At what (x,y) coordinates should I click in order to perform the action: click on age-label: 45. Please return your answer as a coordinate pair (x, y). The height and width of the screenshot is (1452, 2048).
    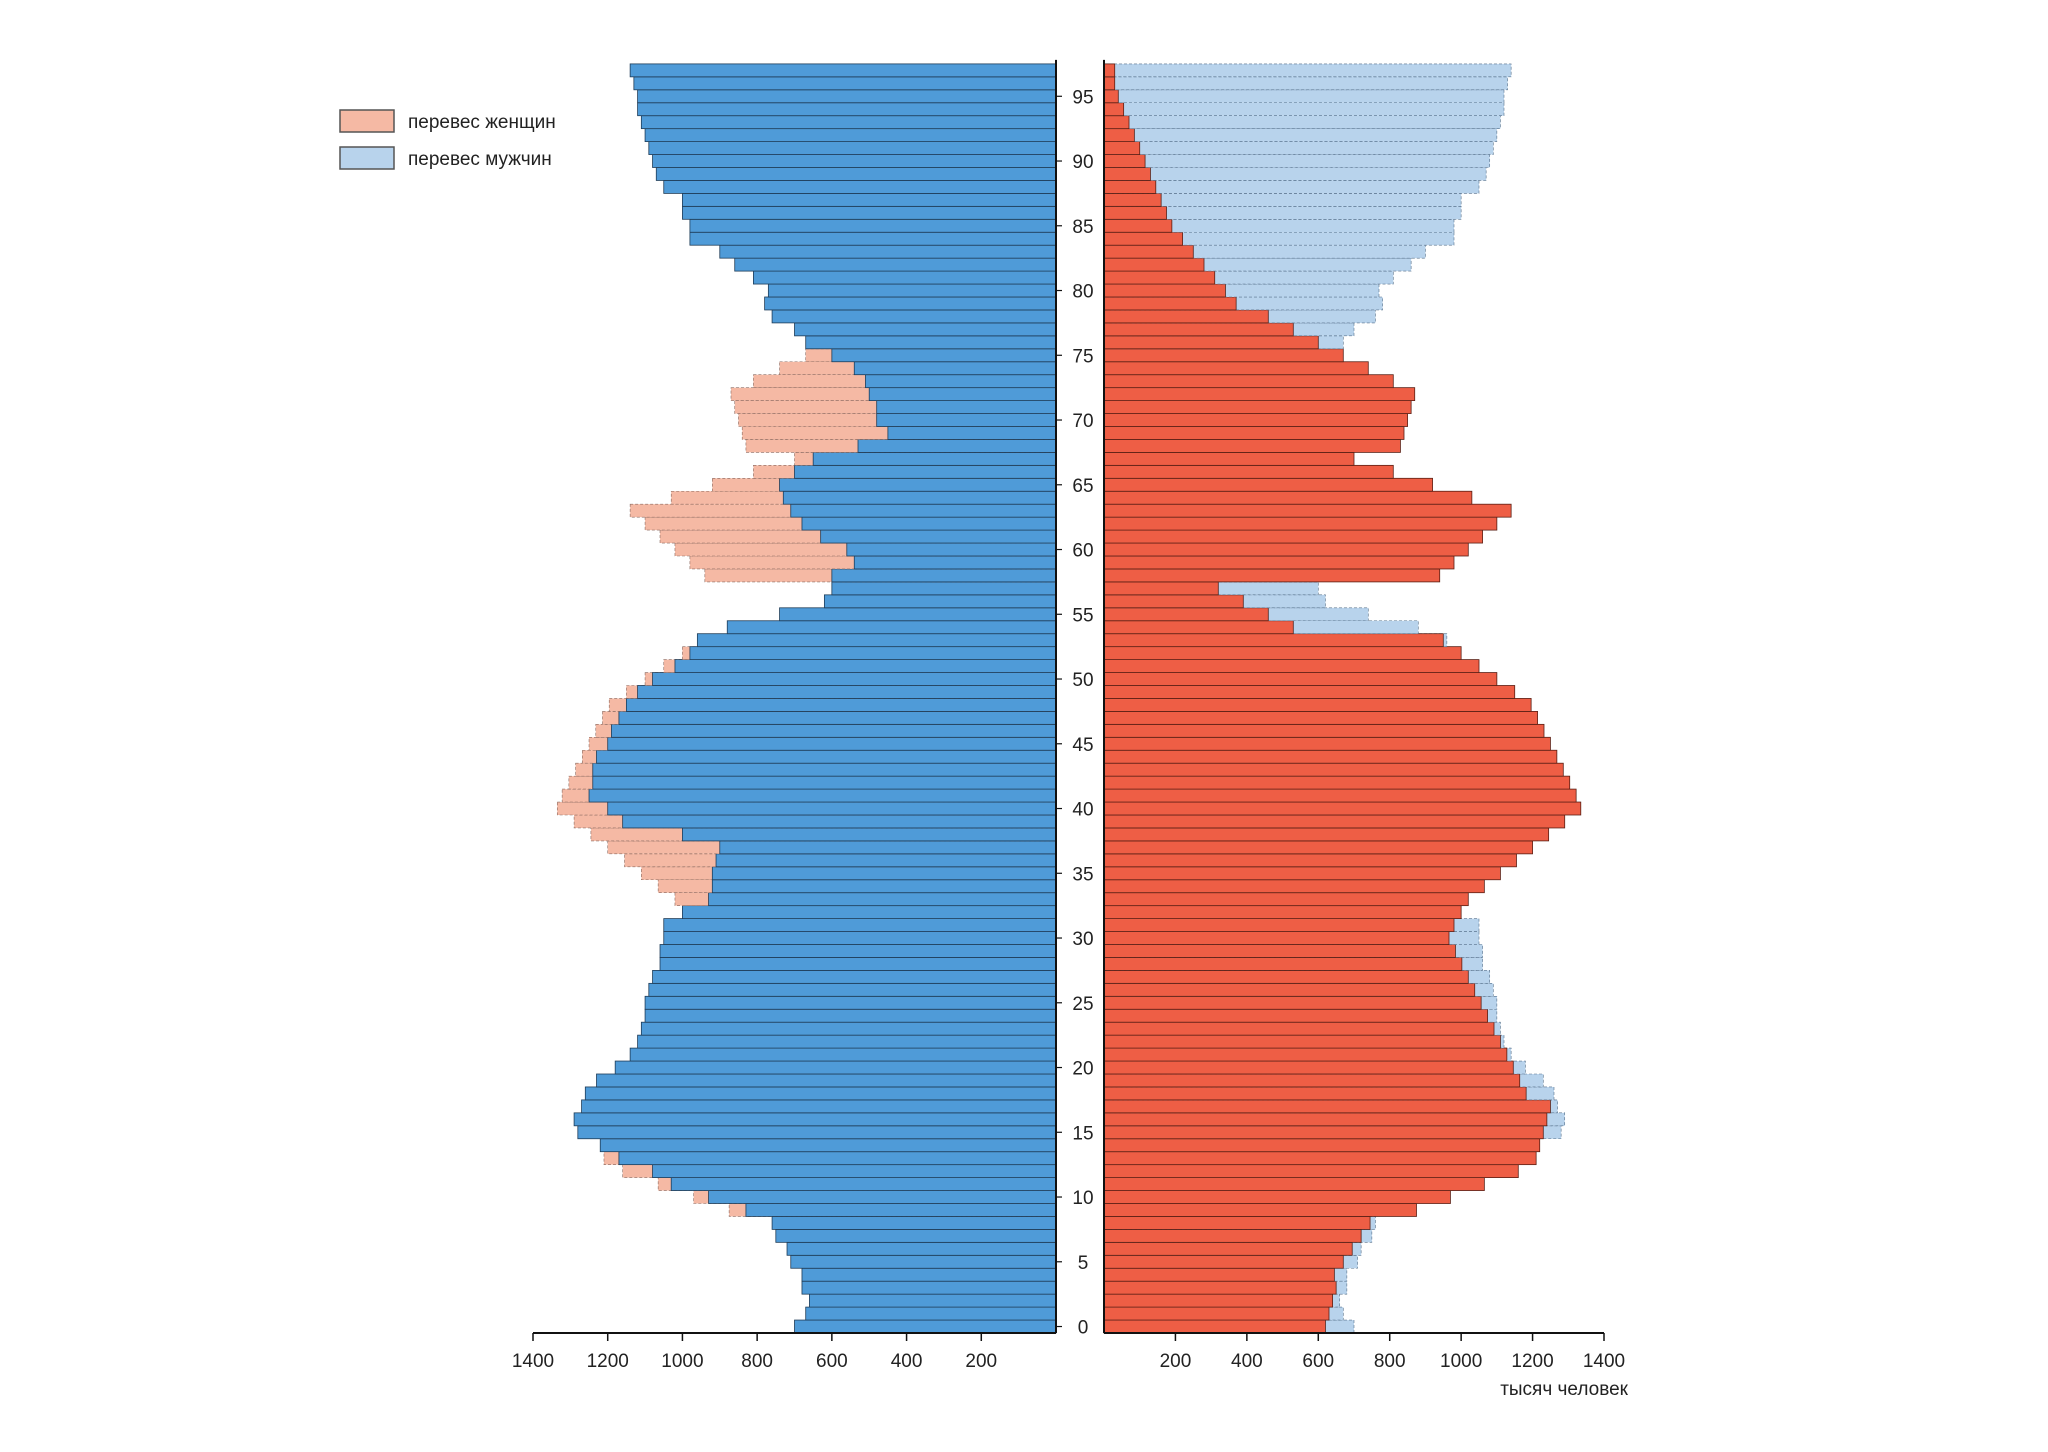
    Looking at the image, I should click on (1082, 745).